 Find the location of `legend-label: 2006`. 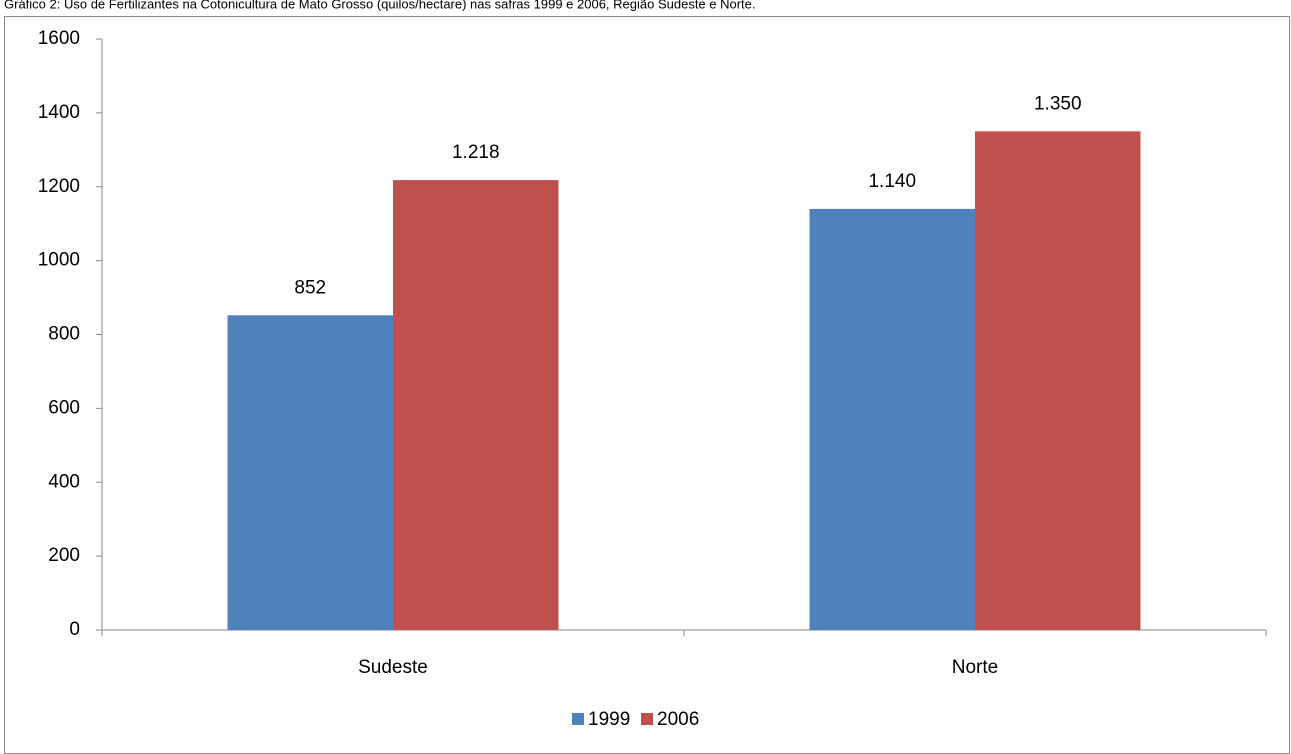

legend-label: 2006 is located at coordinates (678, 719).